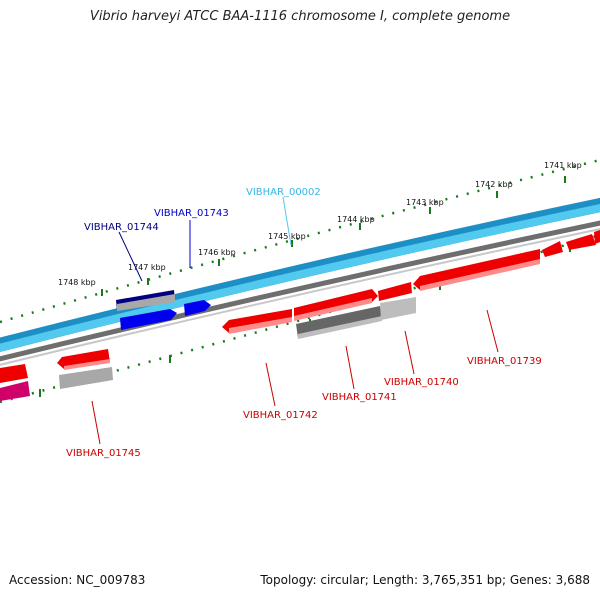 This screenshot has height=600, width=600. I want to click on kbp-label-1742: 1742 kbp, so click(494, 184).